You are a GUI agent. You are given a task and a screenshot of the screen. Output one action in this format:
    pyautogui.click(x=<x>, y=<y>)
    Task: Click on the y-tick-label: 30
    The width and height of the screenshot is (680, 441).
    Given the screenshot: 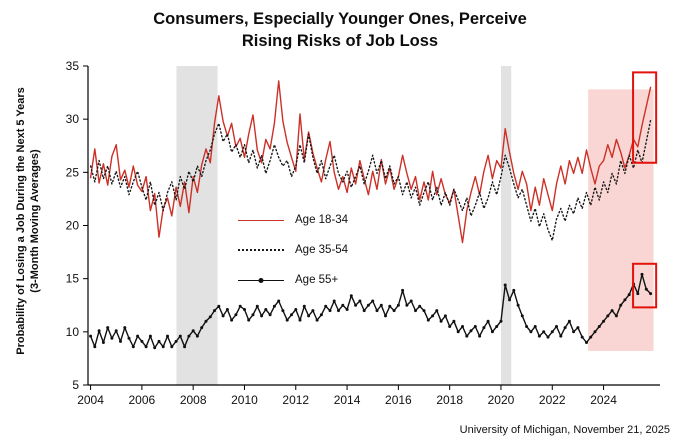 What is the action you would take?
    pyautogui.click(x=73, y=119)
    